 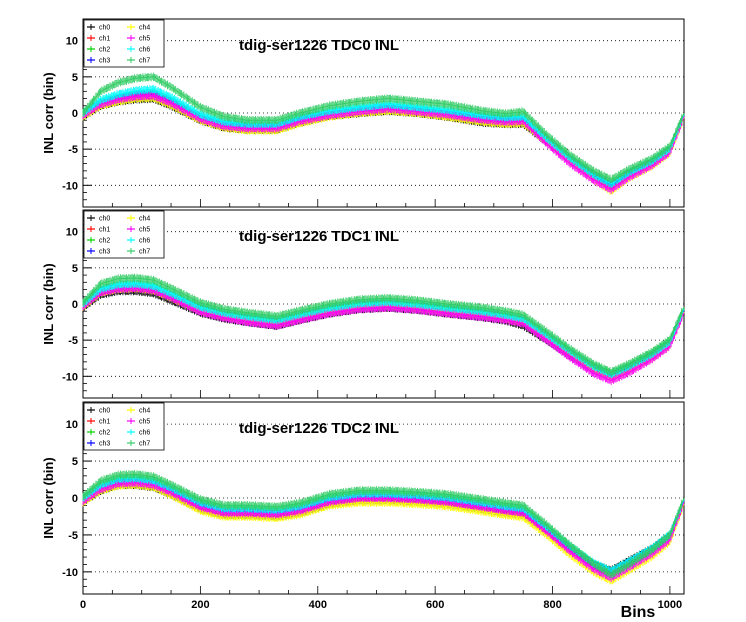 What do you see at coordinates (83, 605) in the screenshot?
I see `x-tick-label: 0` at bounding box center [83, 605].